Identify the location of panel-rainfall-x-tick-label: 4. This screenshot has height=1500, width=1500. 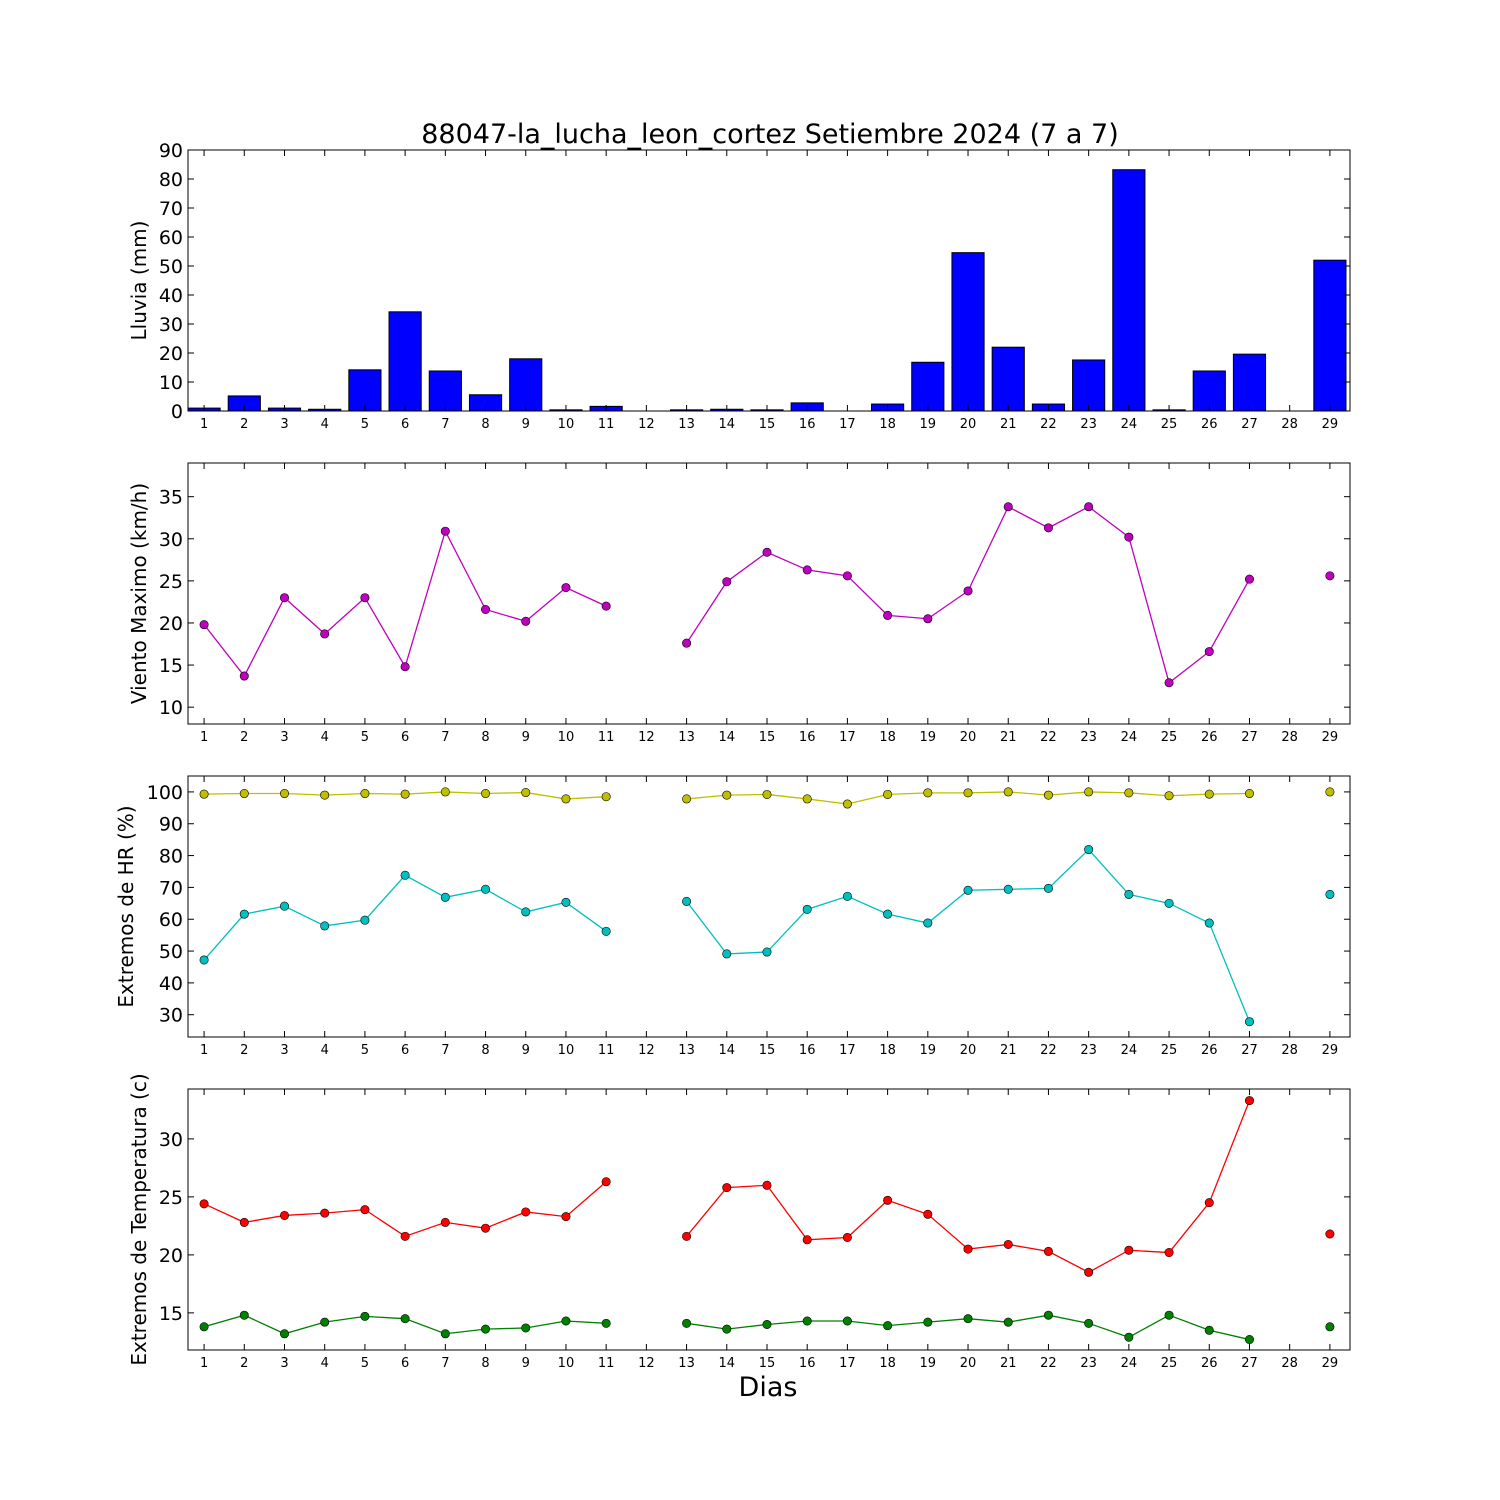
(325, 424).